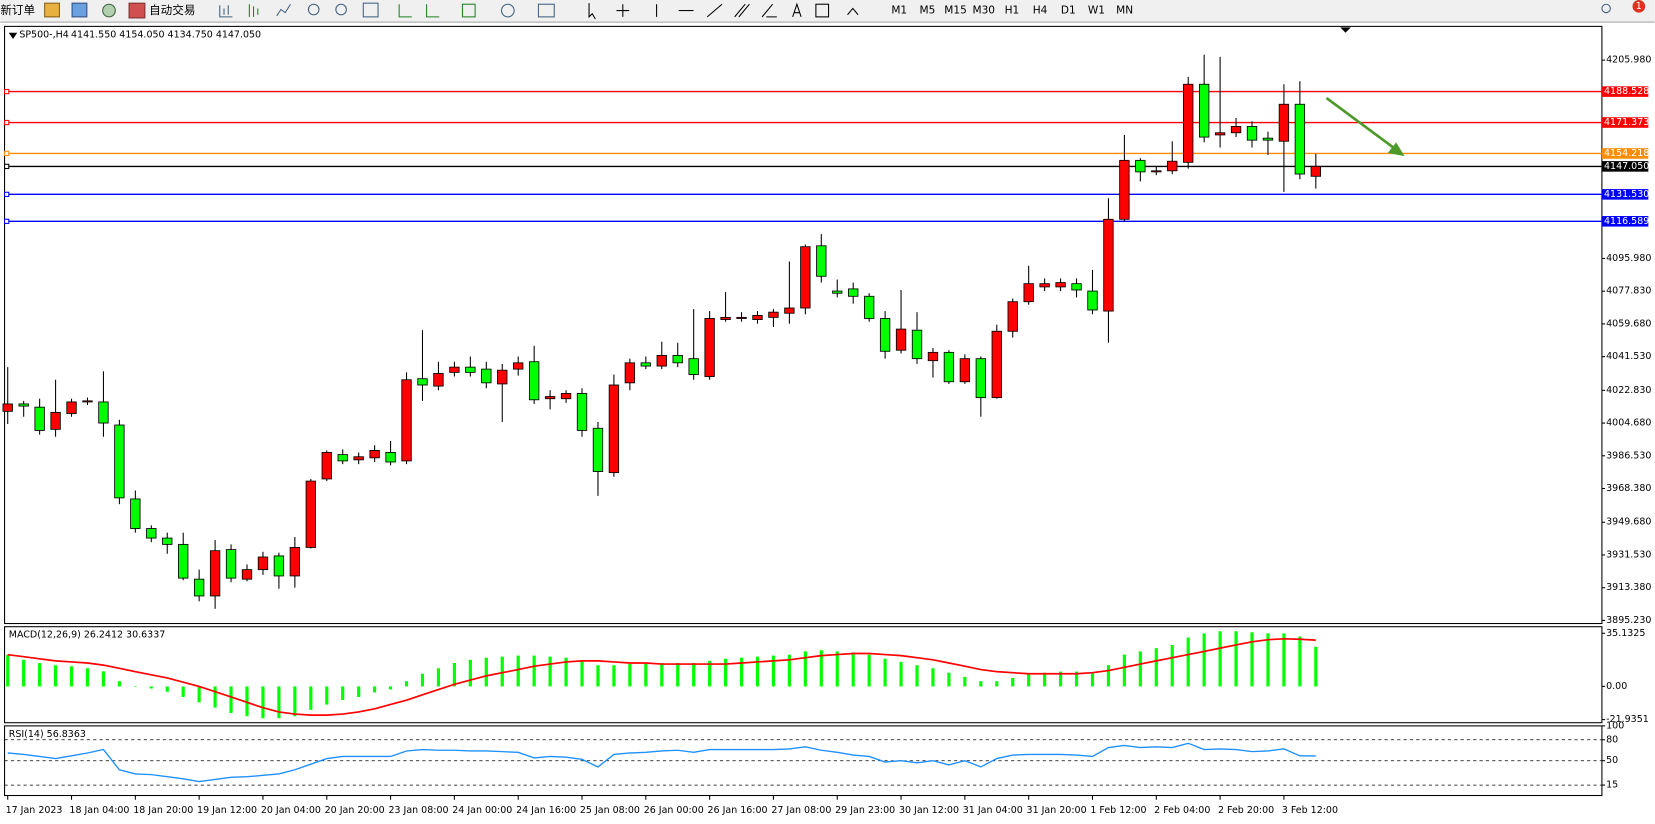  I want to click on level-label: 4131.530, so click(1626, 194).